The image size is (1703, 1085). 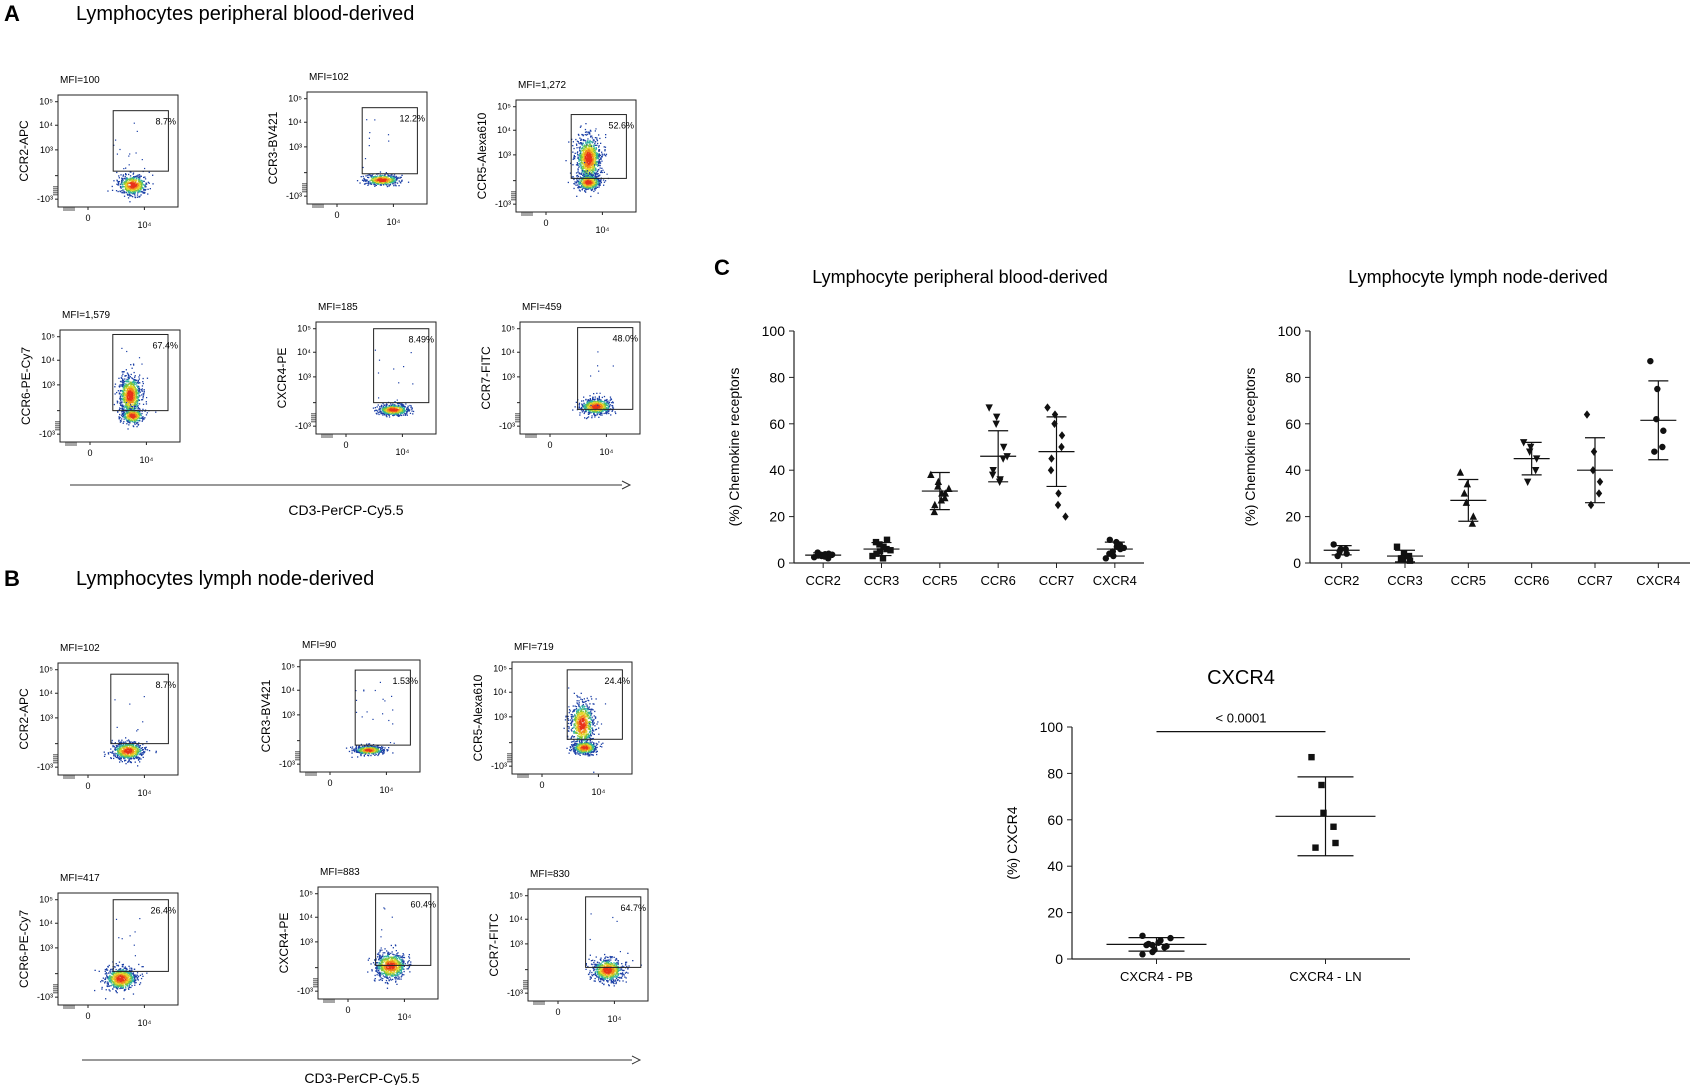 What do you see at coordinates (140, 141) in the screenshot?
I see `gate` at bounding box center [140, 141].